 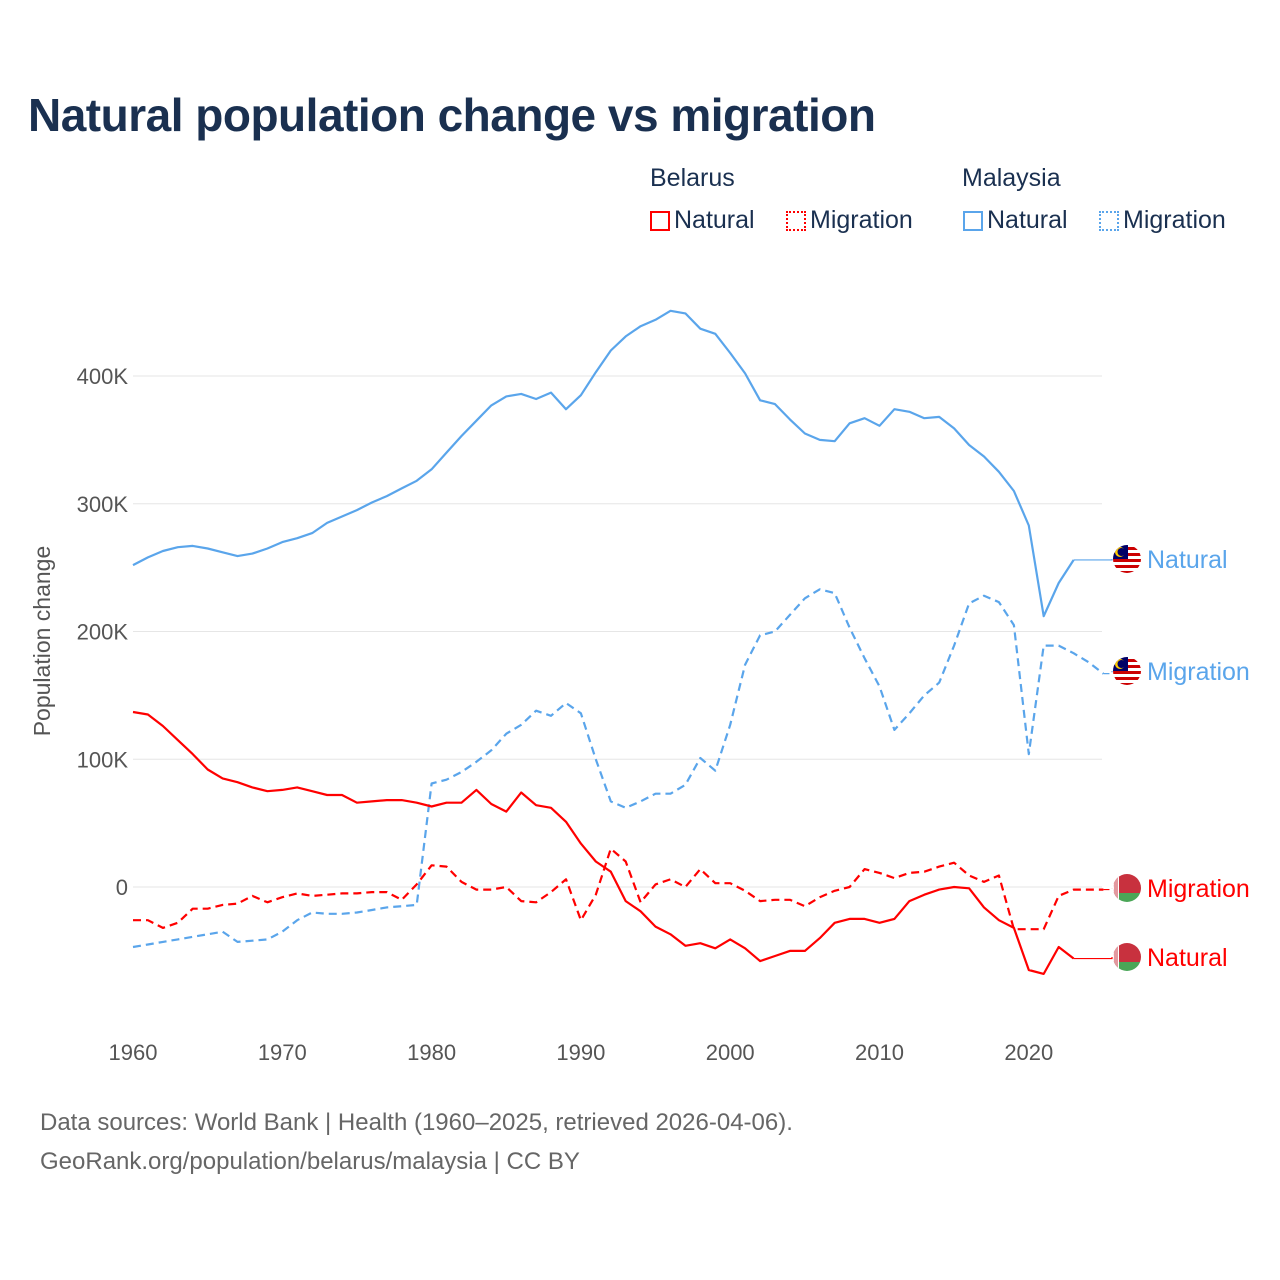 I want to click on legend-malaysia-migration: Migration, so click(x=1162, y=220).